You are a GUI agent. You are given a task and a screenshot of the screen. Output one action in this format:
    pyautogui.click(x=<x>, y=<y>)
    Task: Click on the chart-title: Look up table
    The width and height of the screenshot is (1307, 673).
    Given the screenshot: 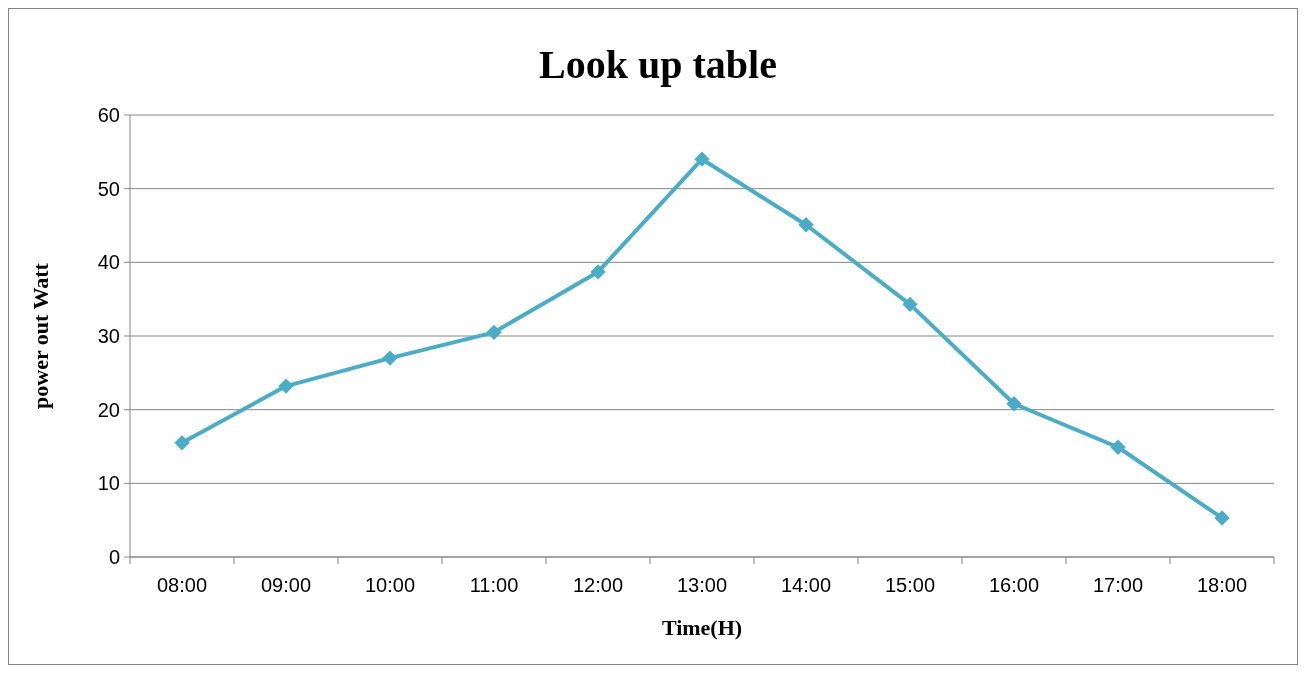 What is the action you would take?
    pyautogui.click(x=658, y=64)
    